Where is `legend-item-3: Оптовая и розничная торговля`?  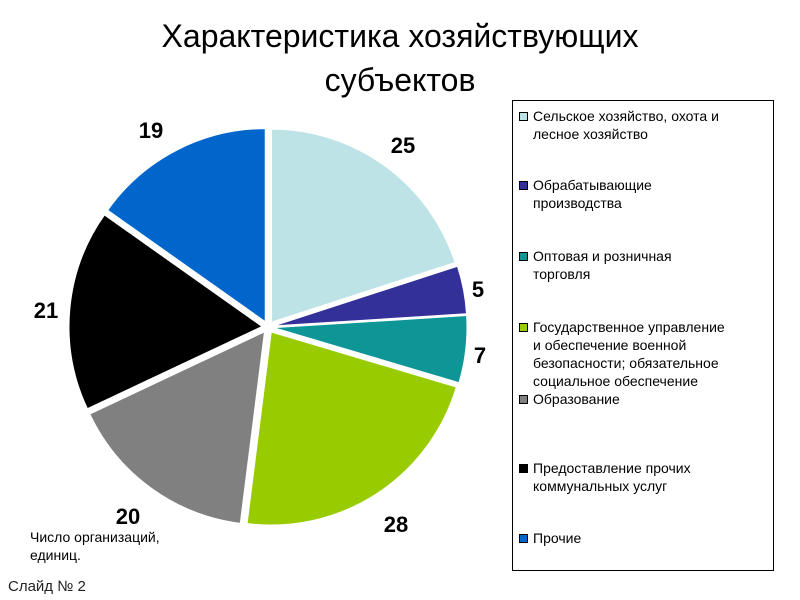
legend-item-3: Оптовая и розничная торговля is located at coordinates (645, 265).